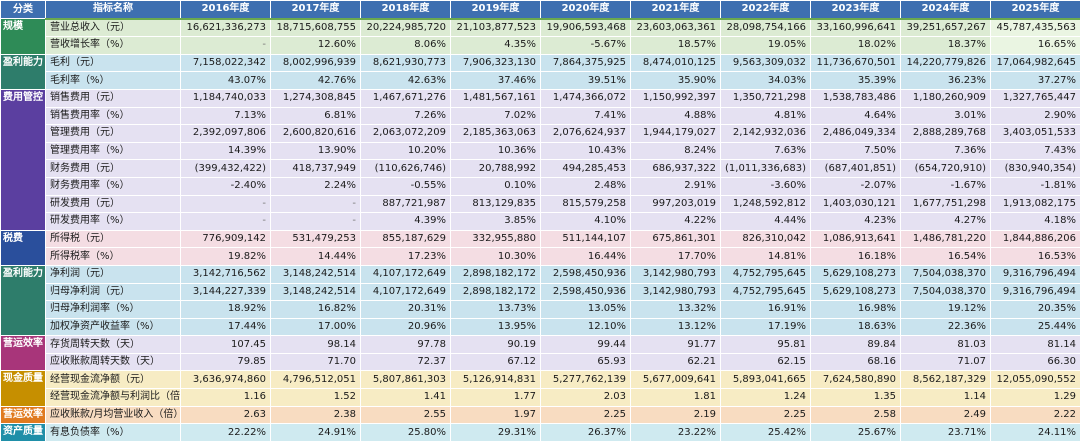 Image resolution: width=1080 pixels, height=442 pixels. I want to click on metric-value: 511,144,107, so click(586, 239).